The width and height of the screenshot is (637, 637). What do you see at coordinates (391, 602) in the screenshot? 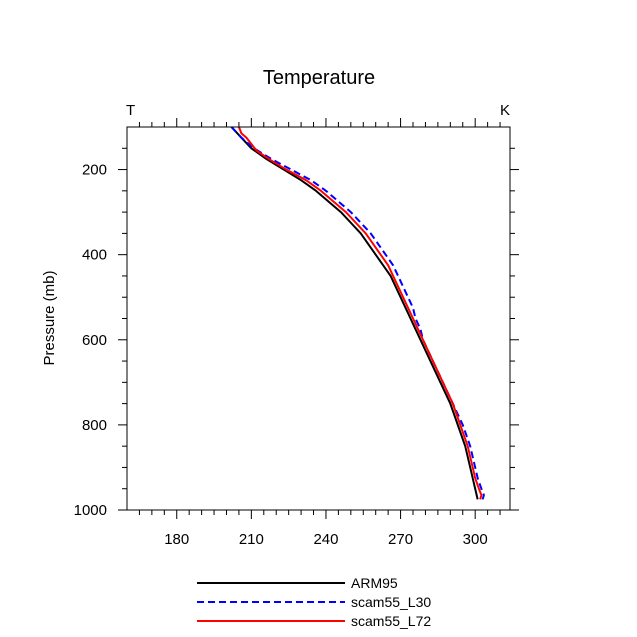
I see `legend-label-scam55_L30: scam55_L30` at bounding box center [391, 602].